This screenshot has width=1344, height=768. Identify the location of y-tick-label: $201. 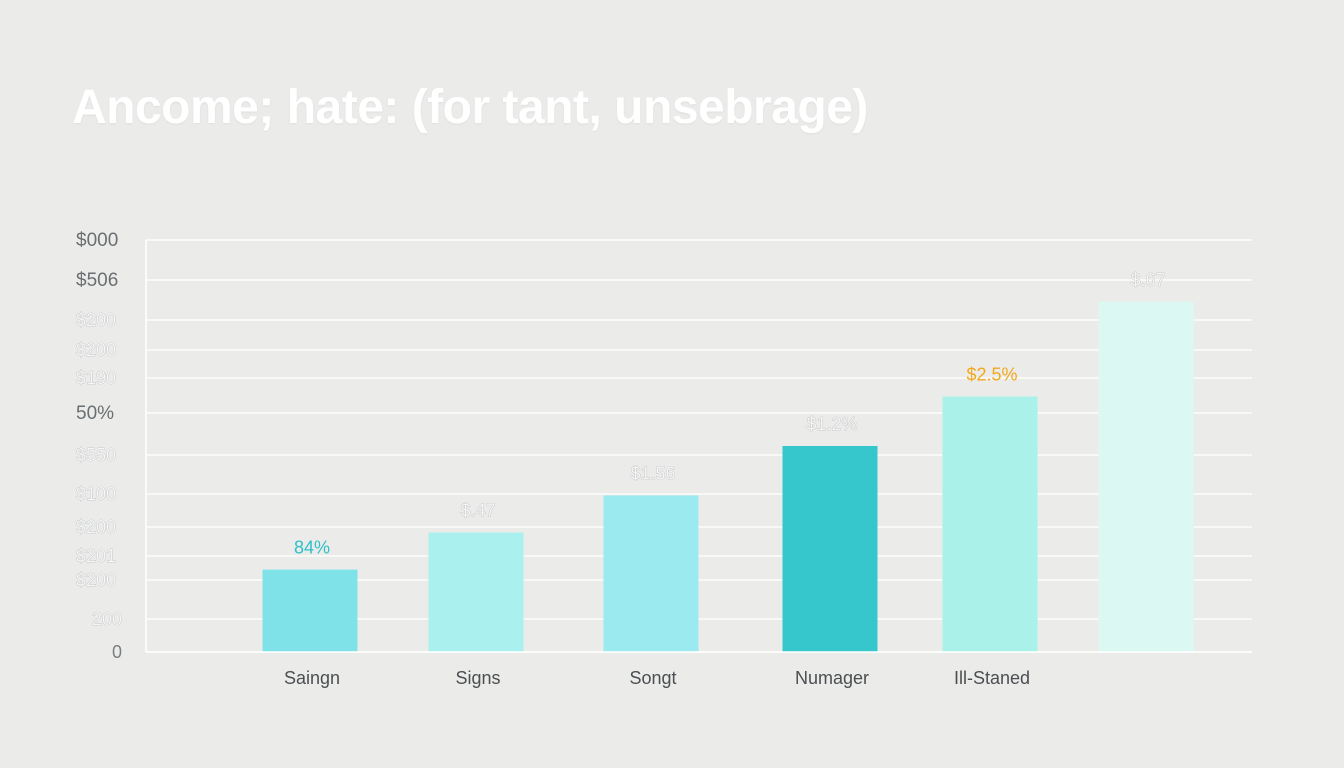
(96, 556).